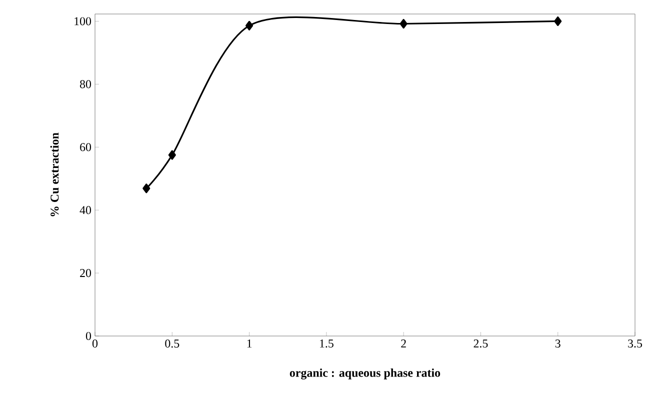  Describe the element at coordinates (86, 84) in the screenshot. I see `y-tick-label: 80` at that location.